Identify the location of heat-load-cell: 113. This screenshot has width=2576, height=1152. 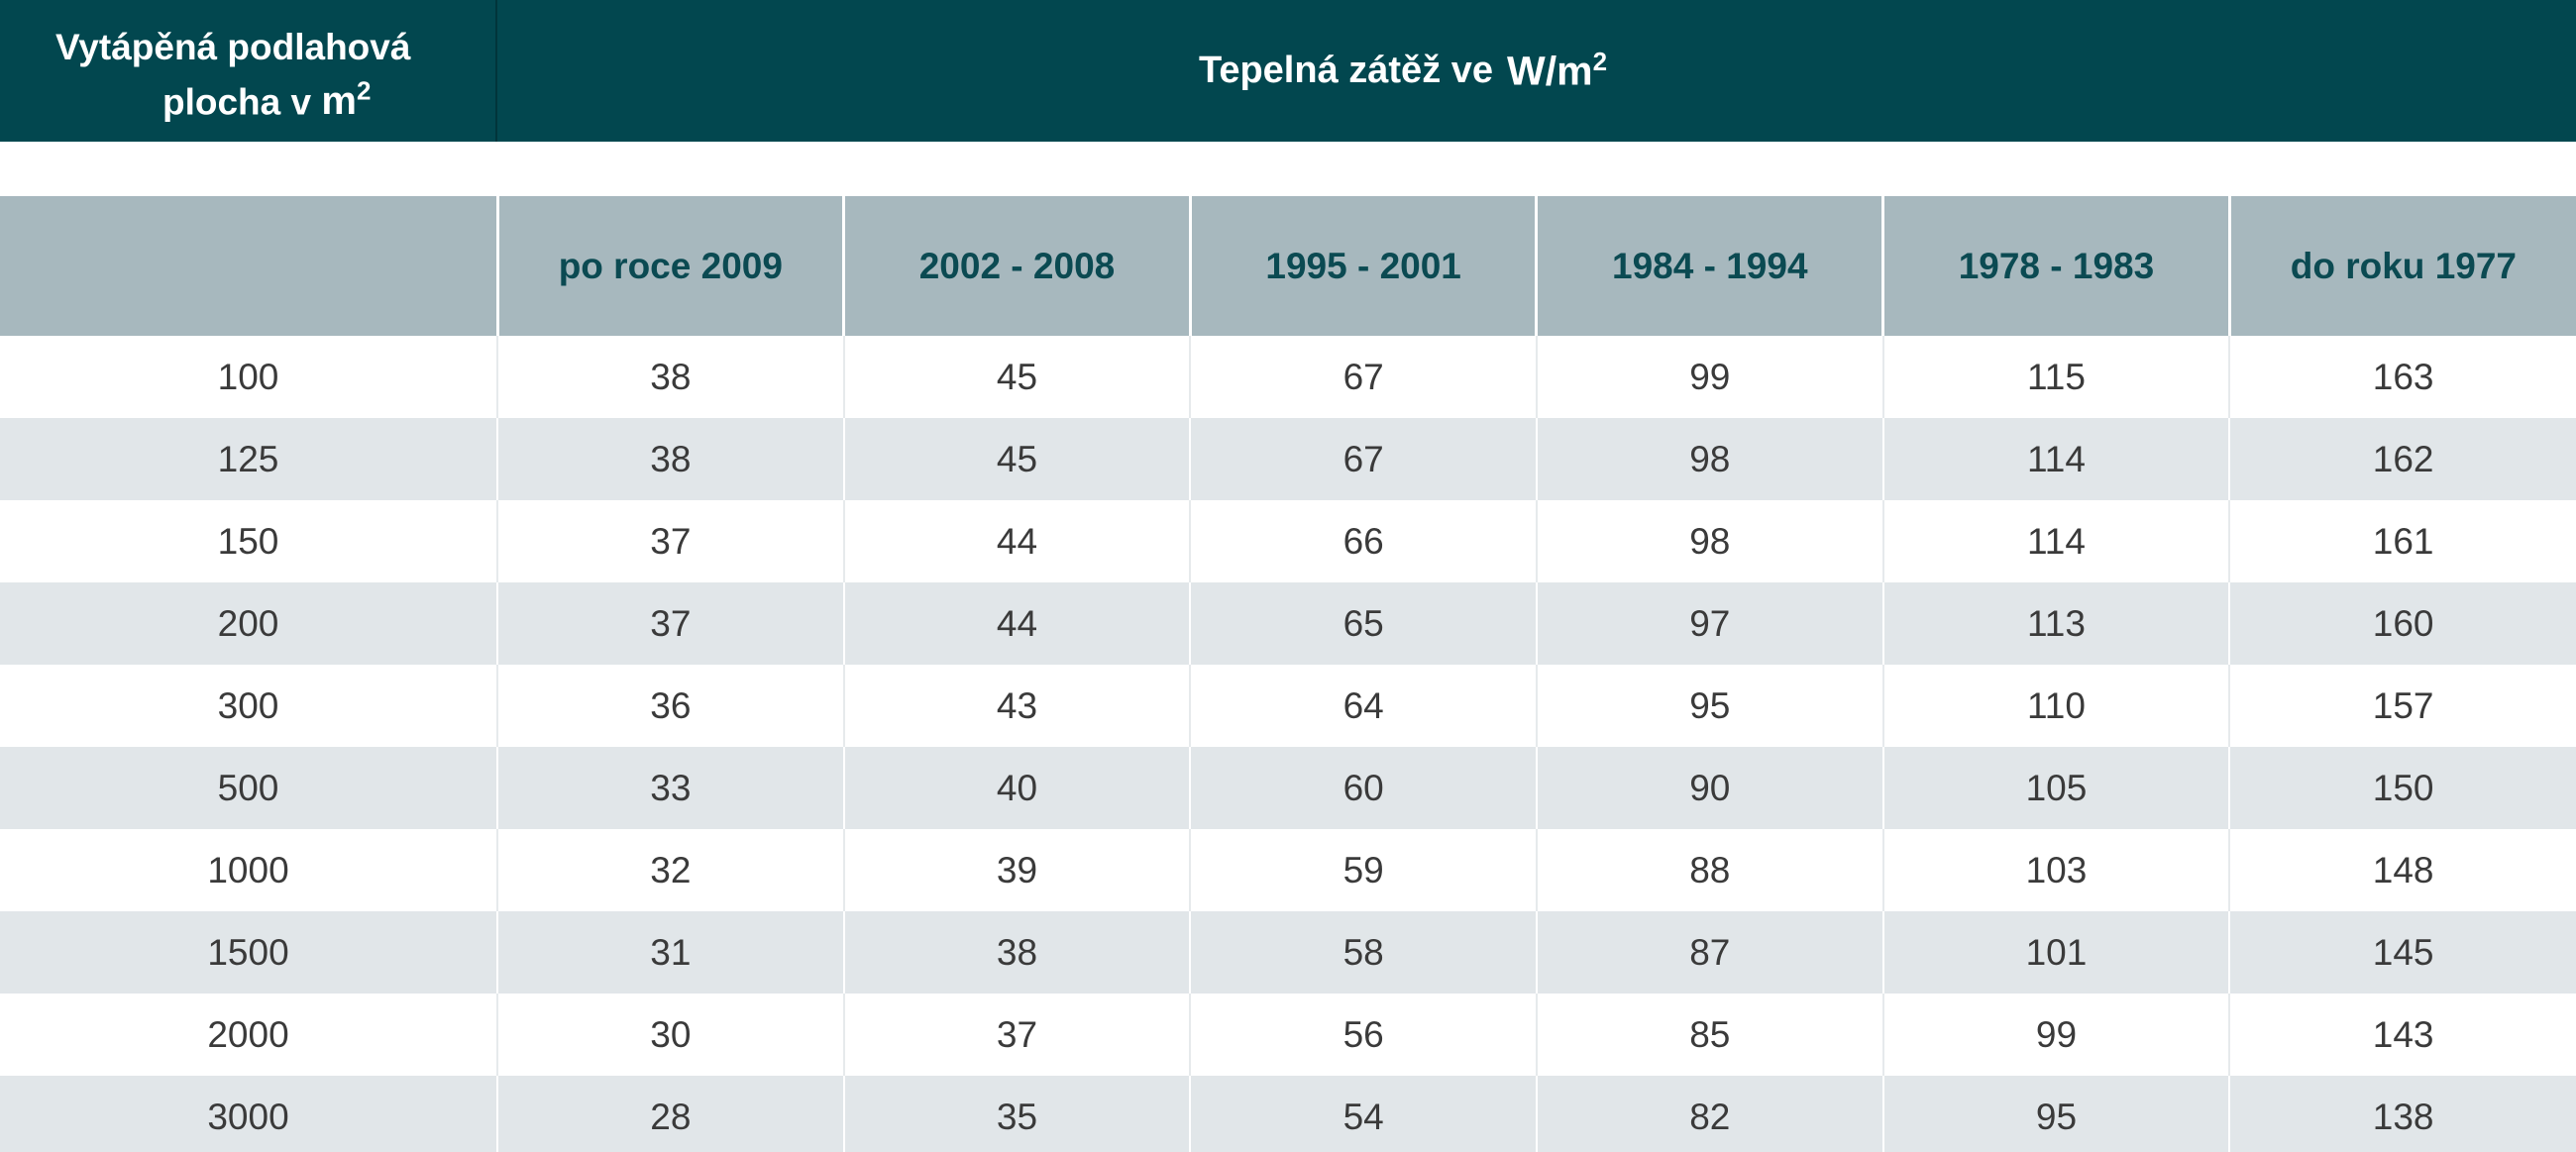
(2055, 623).